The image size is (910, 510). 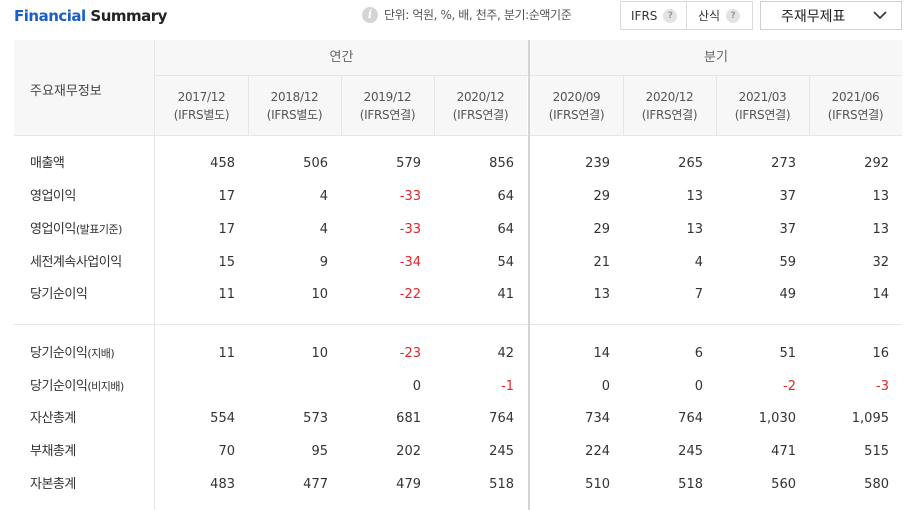 What do you see at coordinates (576, 97) in the screenshot?
I see `column-period: 2020/09` at bounding box center [576, 97].